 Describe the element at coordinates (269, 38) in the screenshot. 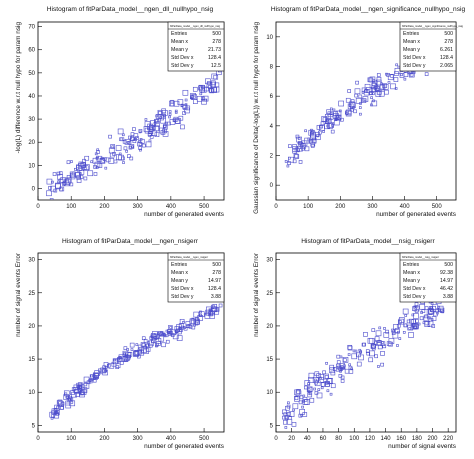

I see `y-tick-label: 10` at that location.